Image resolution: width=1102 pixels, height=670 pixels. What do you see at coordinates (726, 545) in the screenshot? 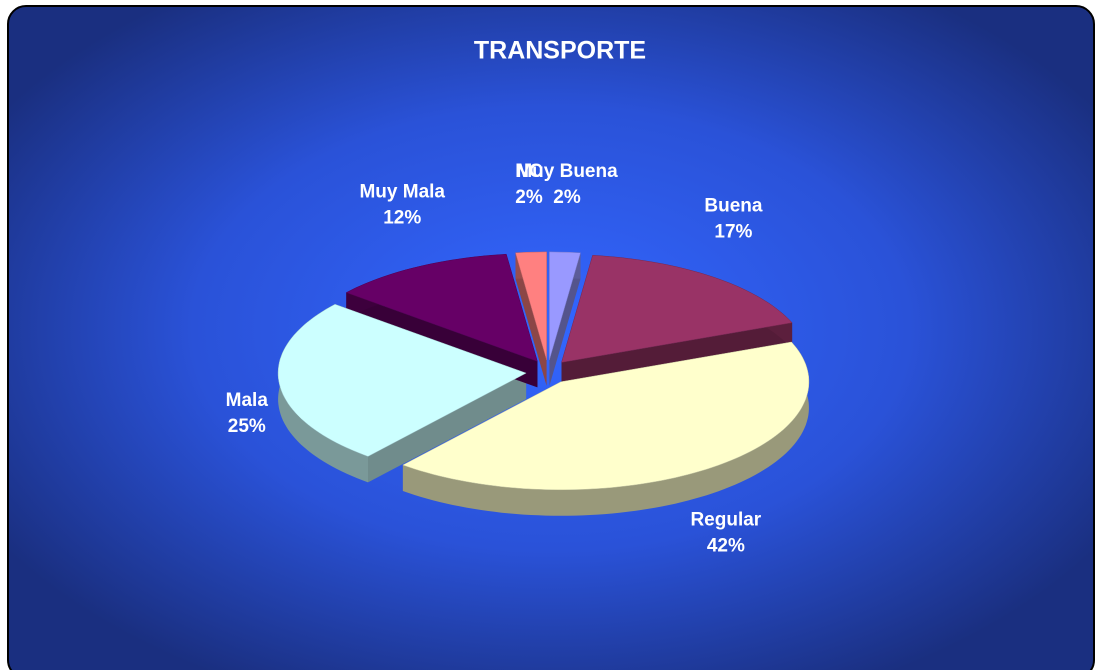
I see `value-label: 42%` at bounding box center [726, 545].